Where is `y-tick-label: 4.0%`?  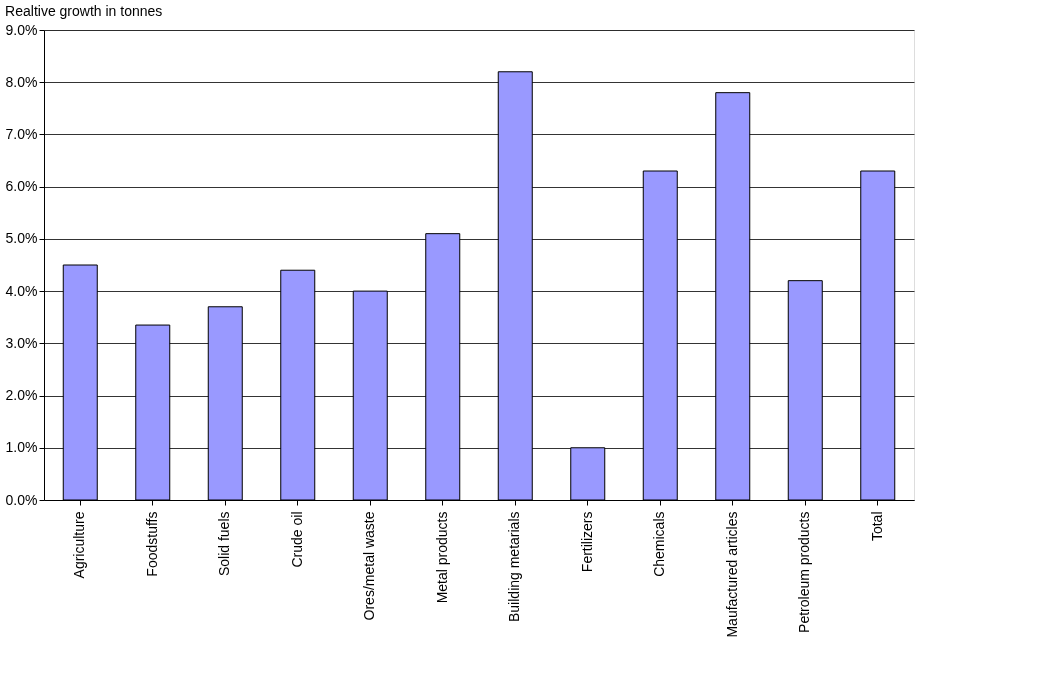 y-tick-label: 4.0% is located at coordinates (21, 290).